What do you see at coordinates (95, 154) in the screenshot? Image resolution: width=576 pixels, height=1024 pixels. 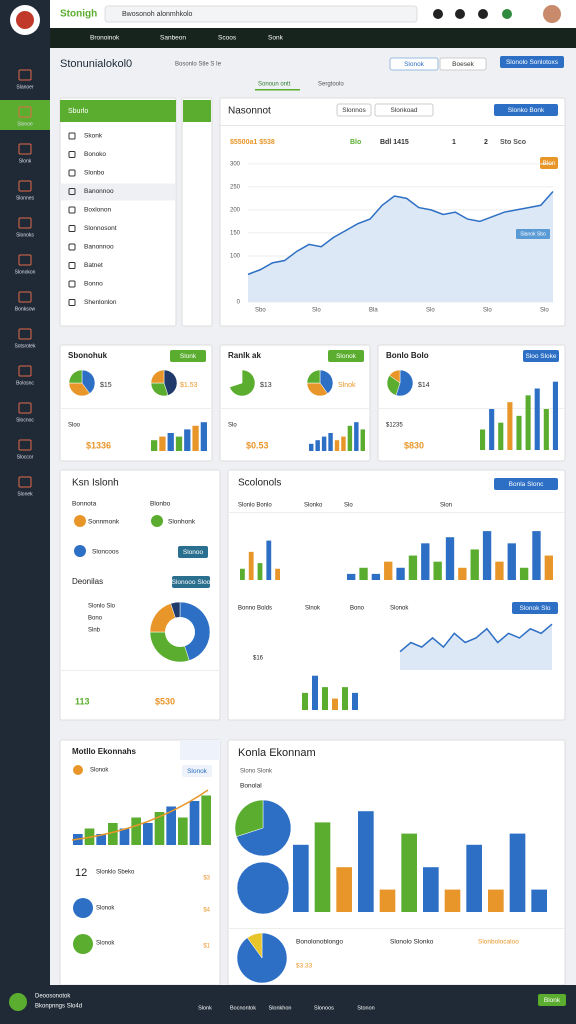 I see `nav-item: Bonoko` at bounding box center [95, 154].